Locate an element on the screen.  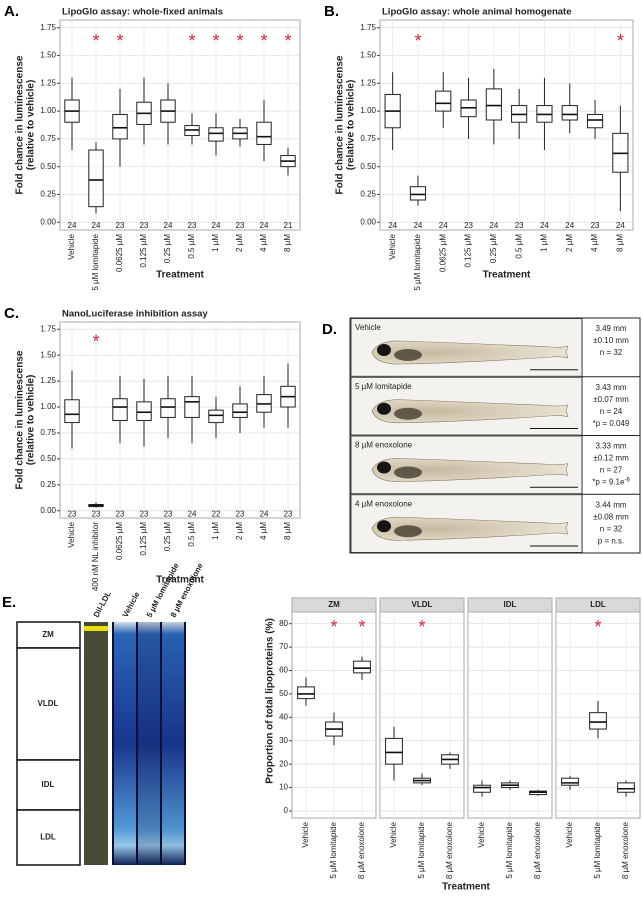
x-tick-label: 400 nM NL inhibitor is located at coordinates (95, 556).